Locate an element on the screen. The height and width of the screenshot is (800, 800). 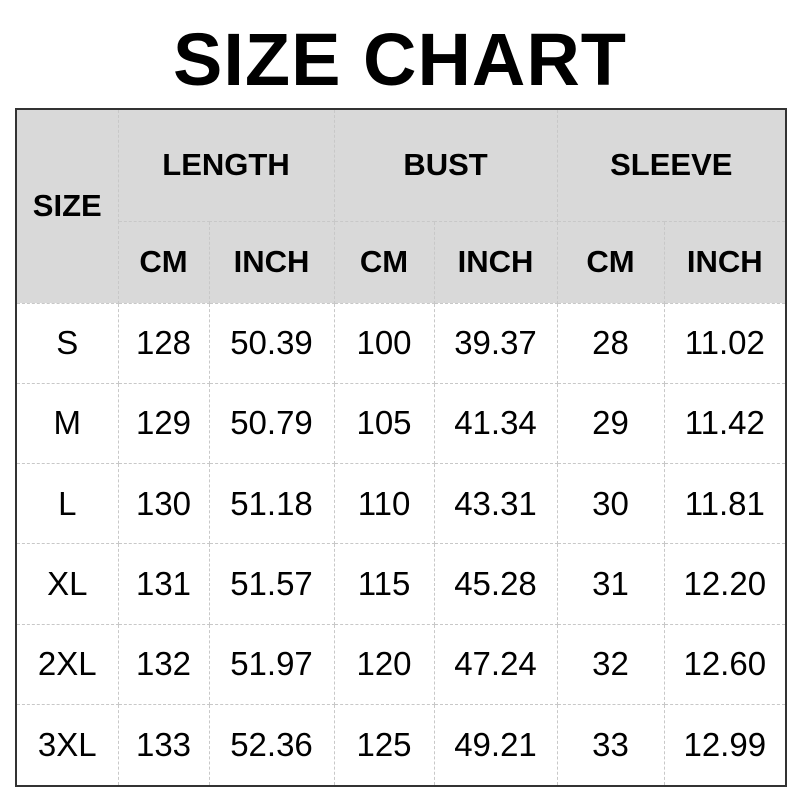
header-size: SIZE is located at coordinates (67, 206).